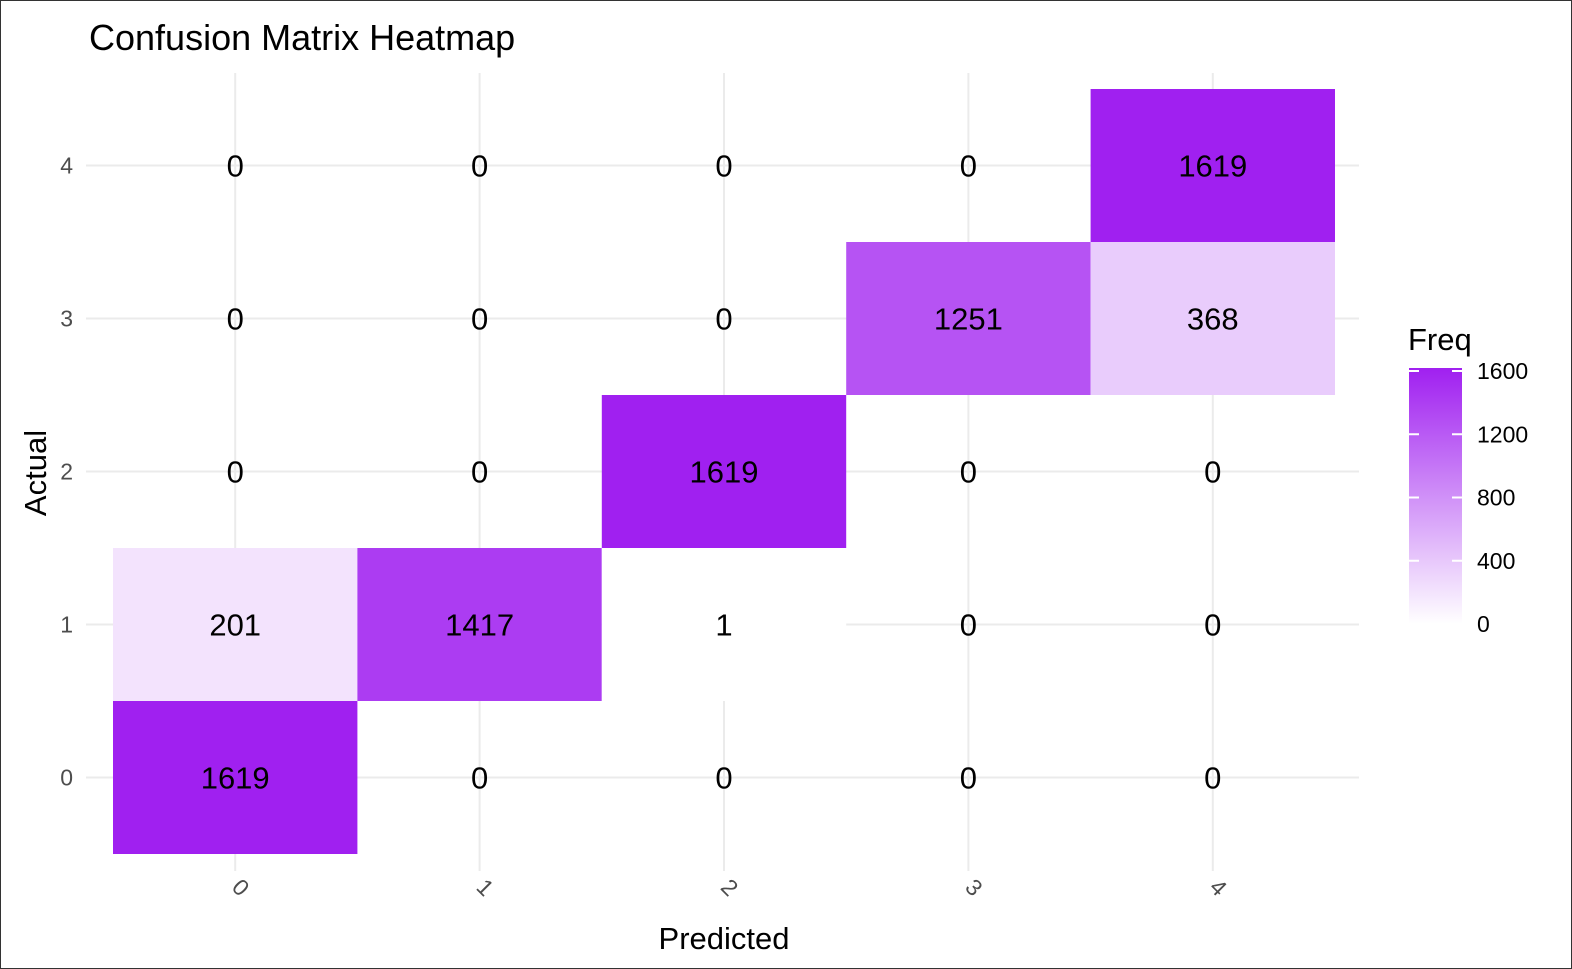 The height and width of the screenshot is (969, 1572). I want to click on y-tick-label: 4, so click(66, 166).